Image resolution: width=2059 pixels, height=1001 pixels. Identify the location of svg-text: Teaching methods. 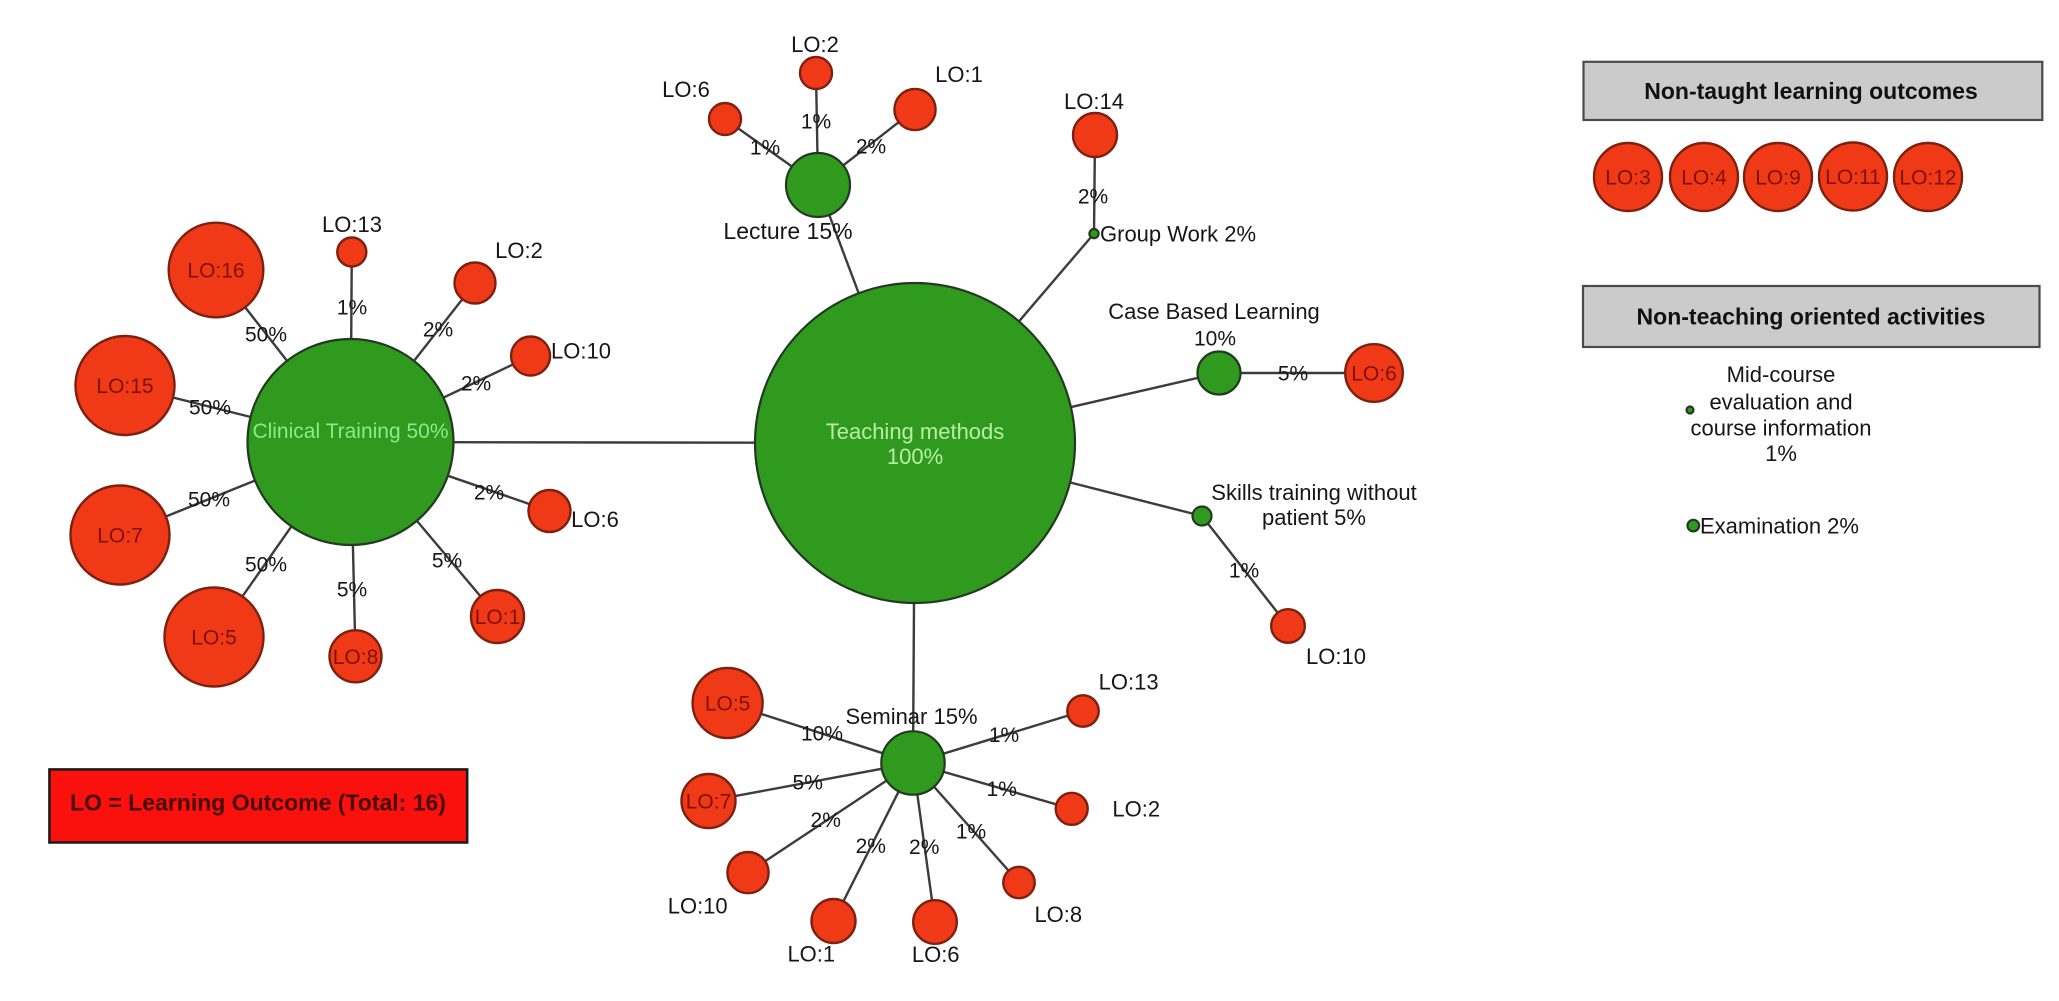
(915, 431).